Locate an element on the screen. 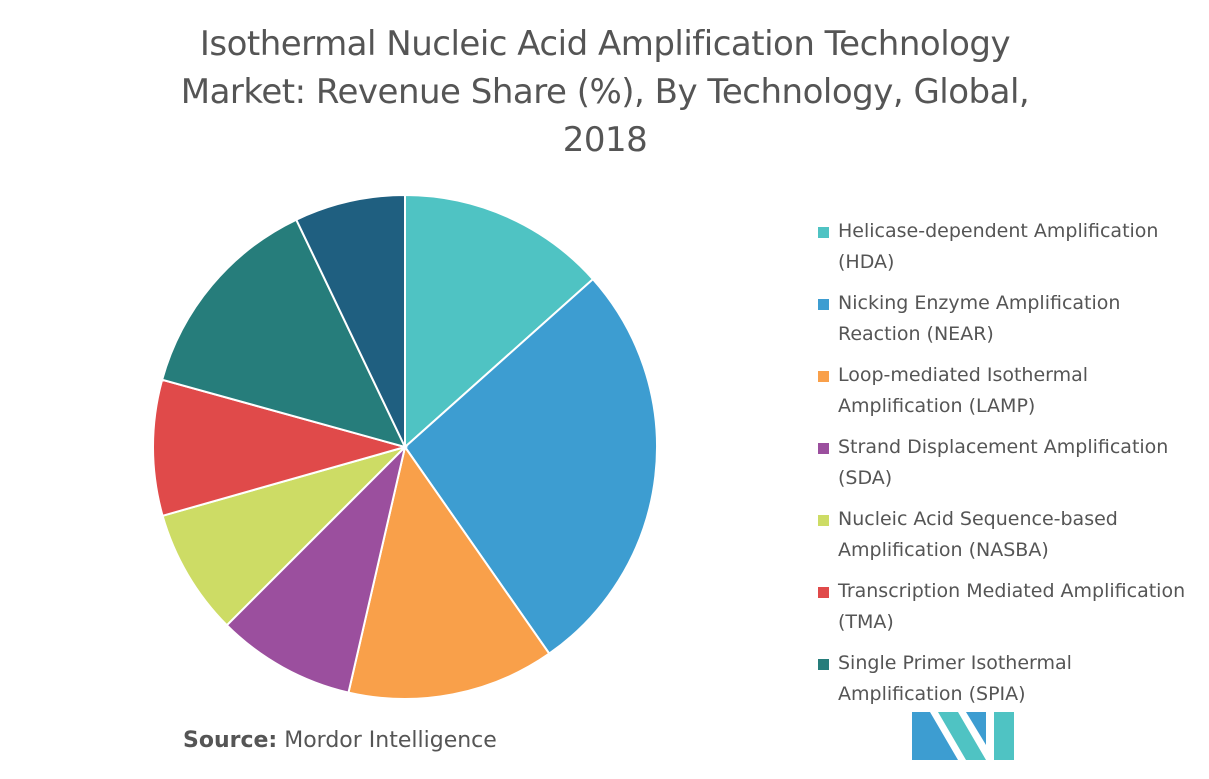 The width and height of the screenshot is (1209, 779). source: Source: Mordor Intelligence is located at coordinates (340, 740).